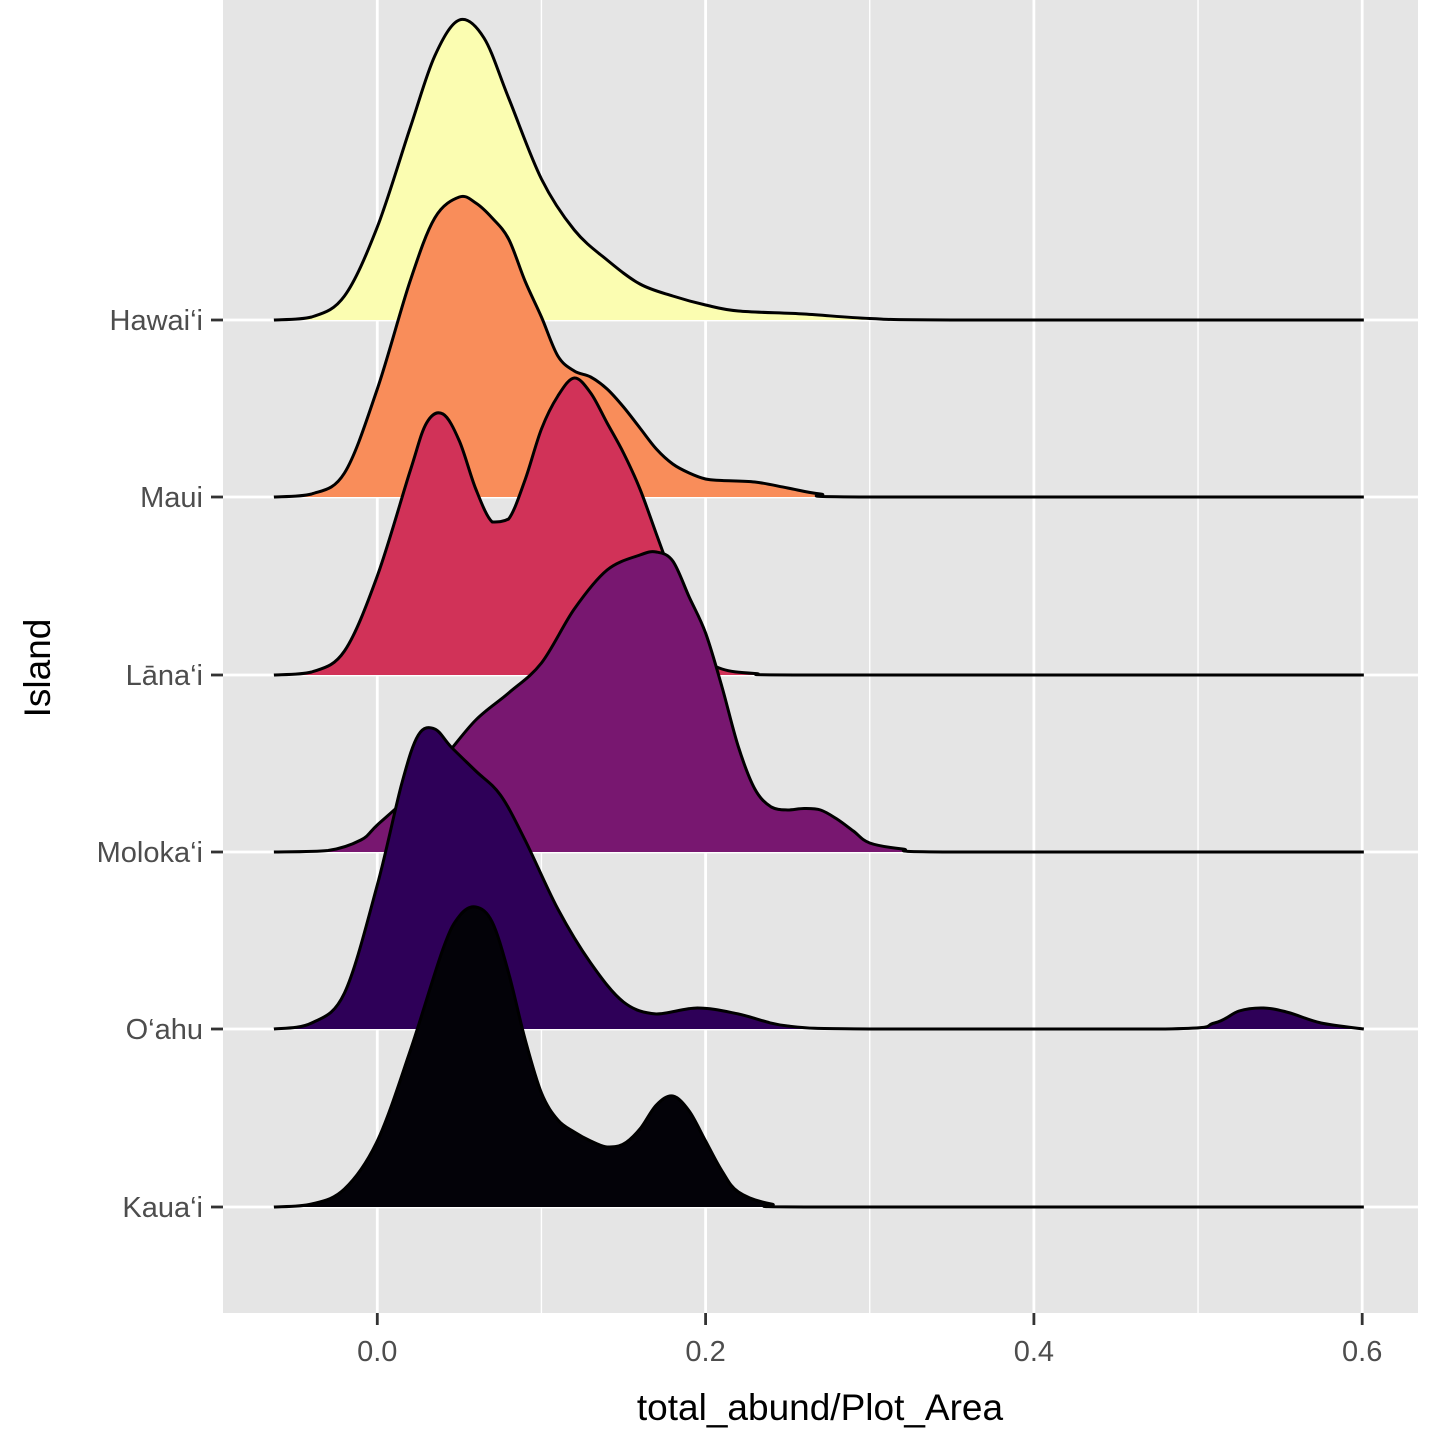 This screenshot has width=1440, height=1440. What do you see at coordinates (164, 1030) in the screenshot?
I see `y-tick-label-o-ahu: O‘ahu` at bounding box center [164, 1030].